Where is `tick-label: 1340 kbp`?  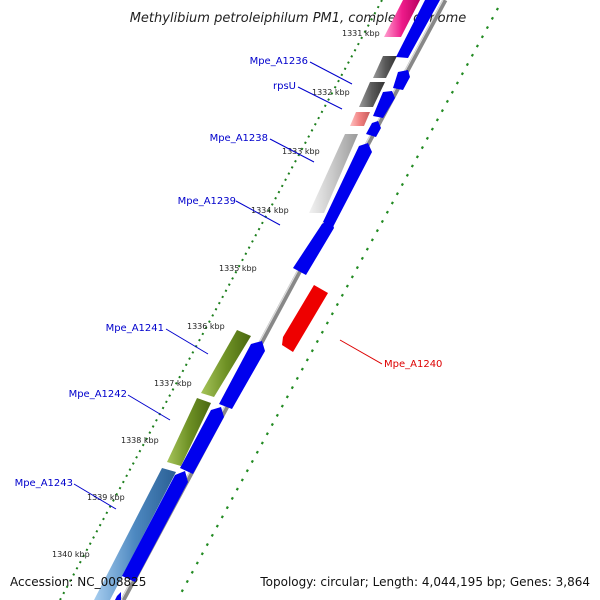
tick-label: 1340 kbp is located at coordinates (71, 554).